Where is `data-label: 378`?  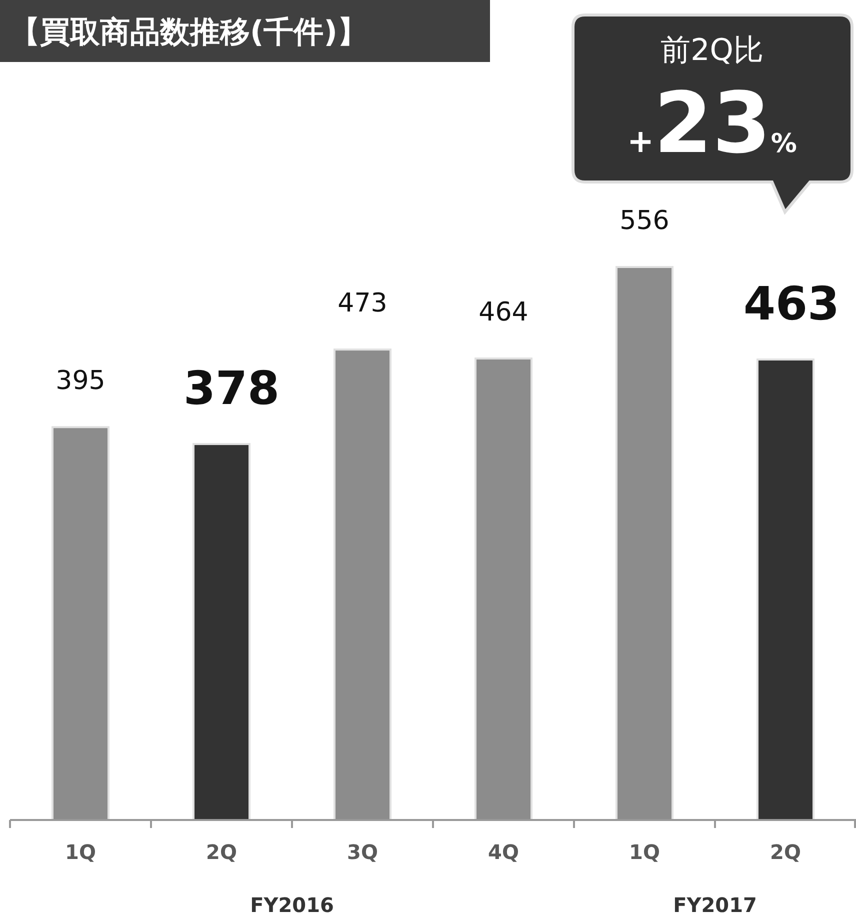
data-label: 378 is located at coordinates (231, 388).